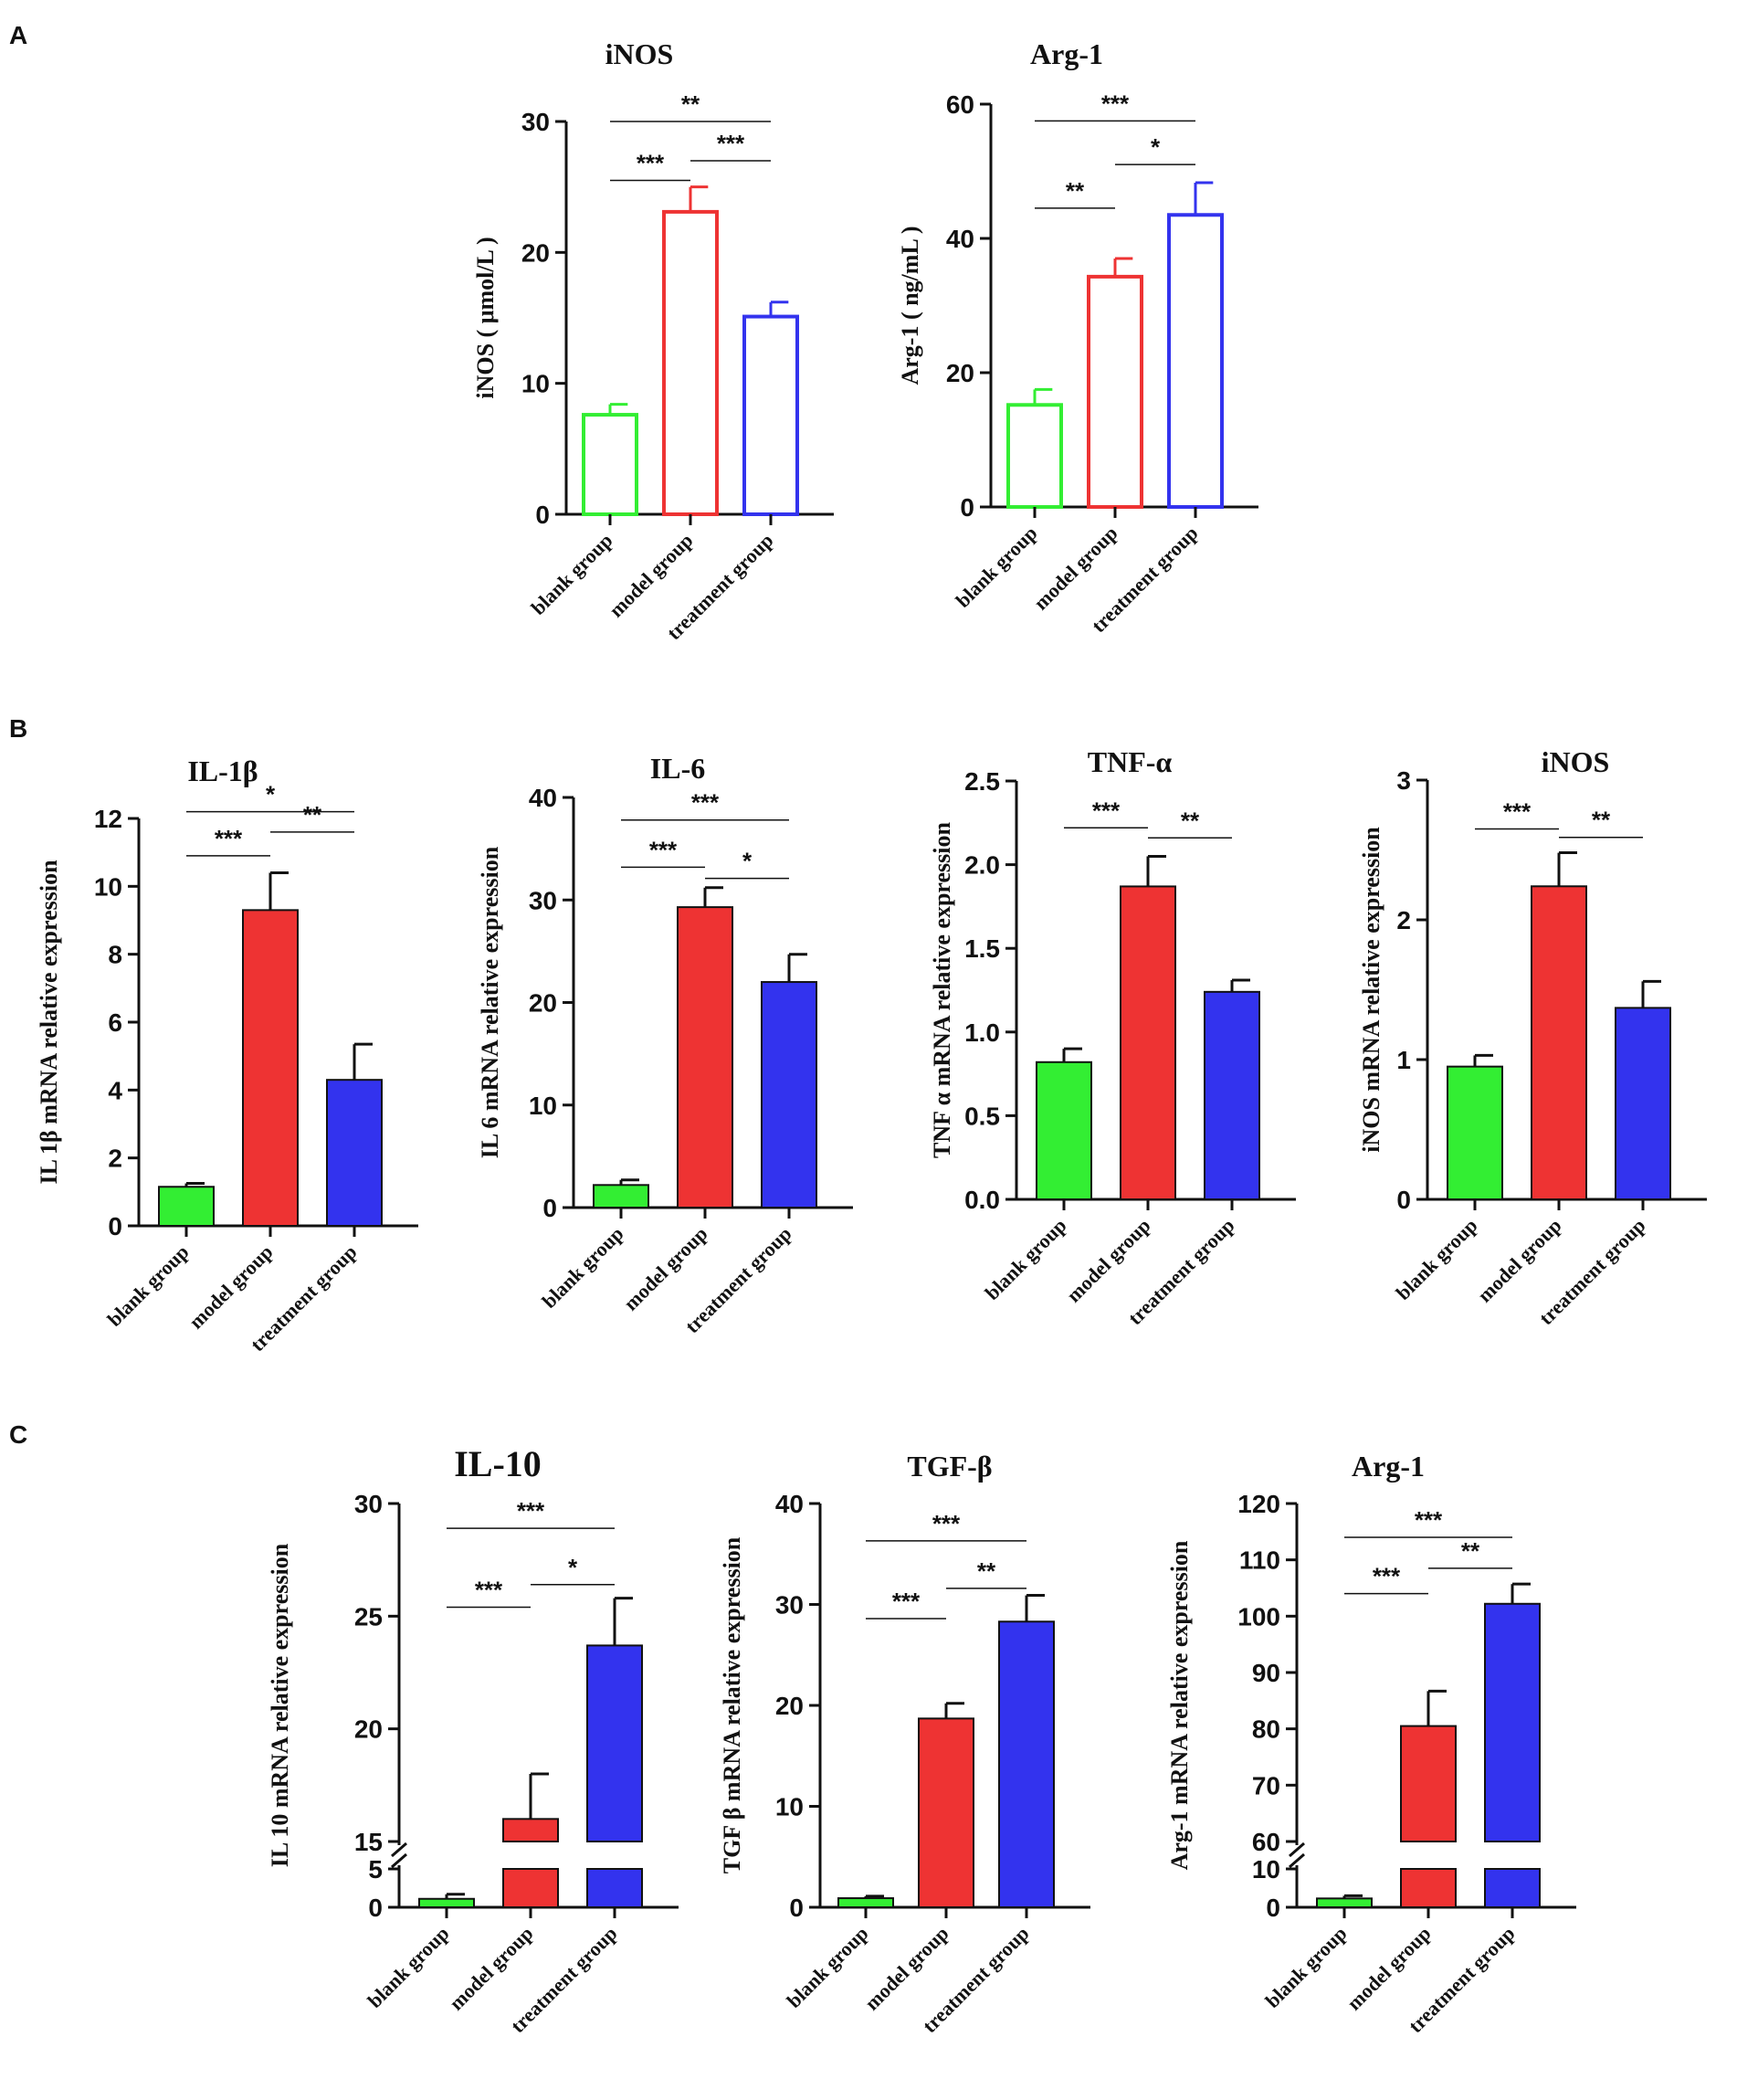 This screenshot has height=2100, width=1737. I want to click on y-axis-label: IL 10 mRNA relative expression, so click(280, 1705).